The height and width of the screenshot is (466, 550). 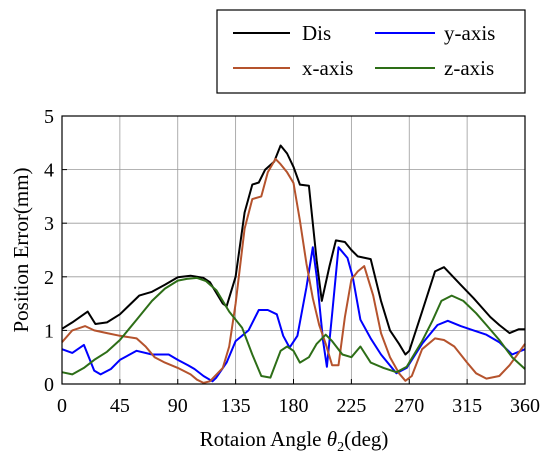 I want to click on x-tick-label: 45, so click(x=120, y=406).